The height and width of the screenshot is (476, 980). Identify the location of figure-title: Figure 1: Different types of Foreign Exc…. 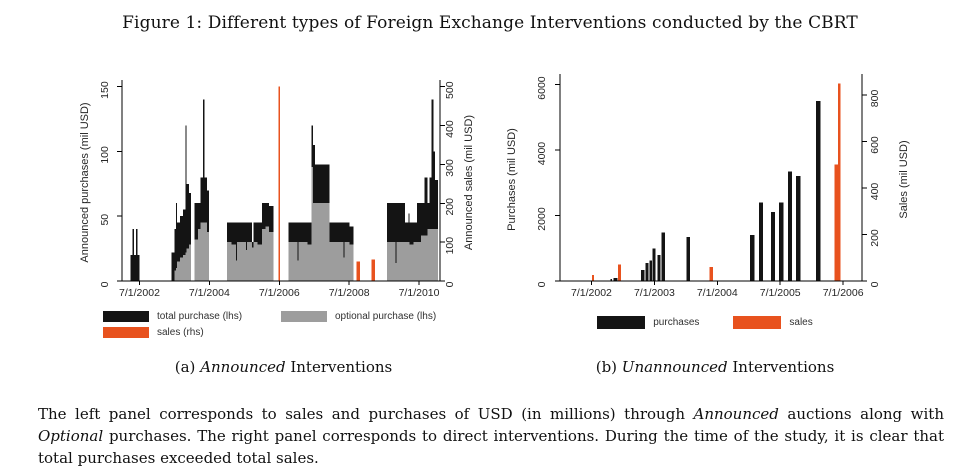
(490, 23).